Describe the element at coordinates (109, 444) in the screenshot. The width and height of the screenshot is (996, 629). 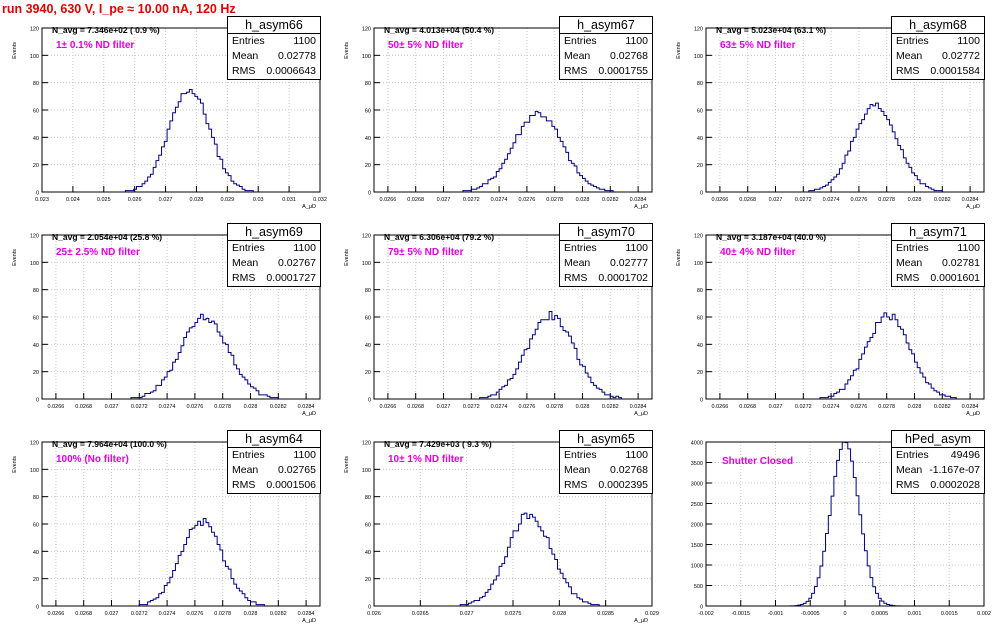
I see `navg-label: N_avg = 7.964e+04 (100.0 %)` at that location.